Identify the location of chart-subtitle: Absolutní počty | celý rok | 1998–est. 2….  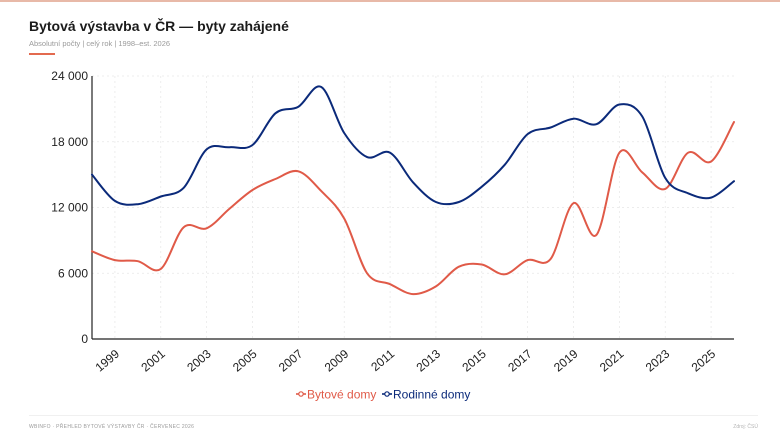
(100, 43).